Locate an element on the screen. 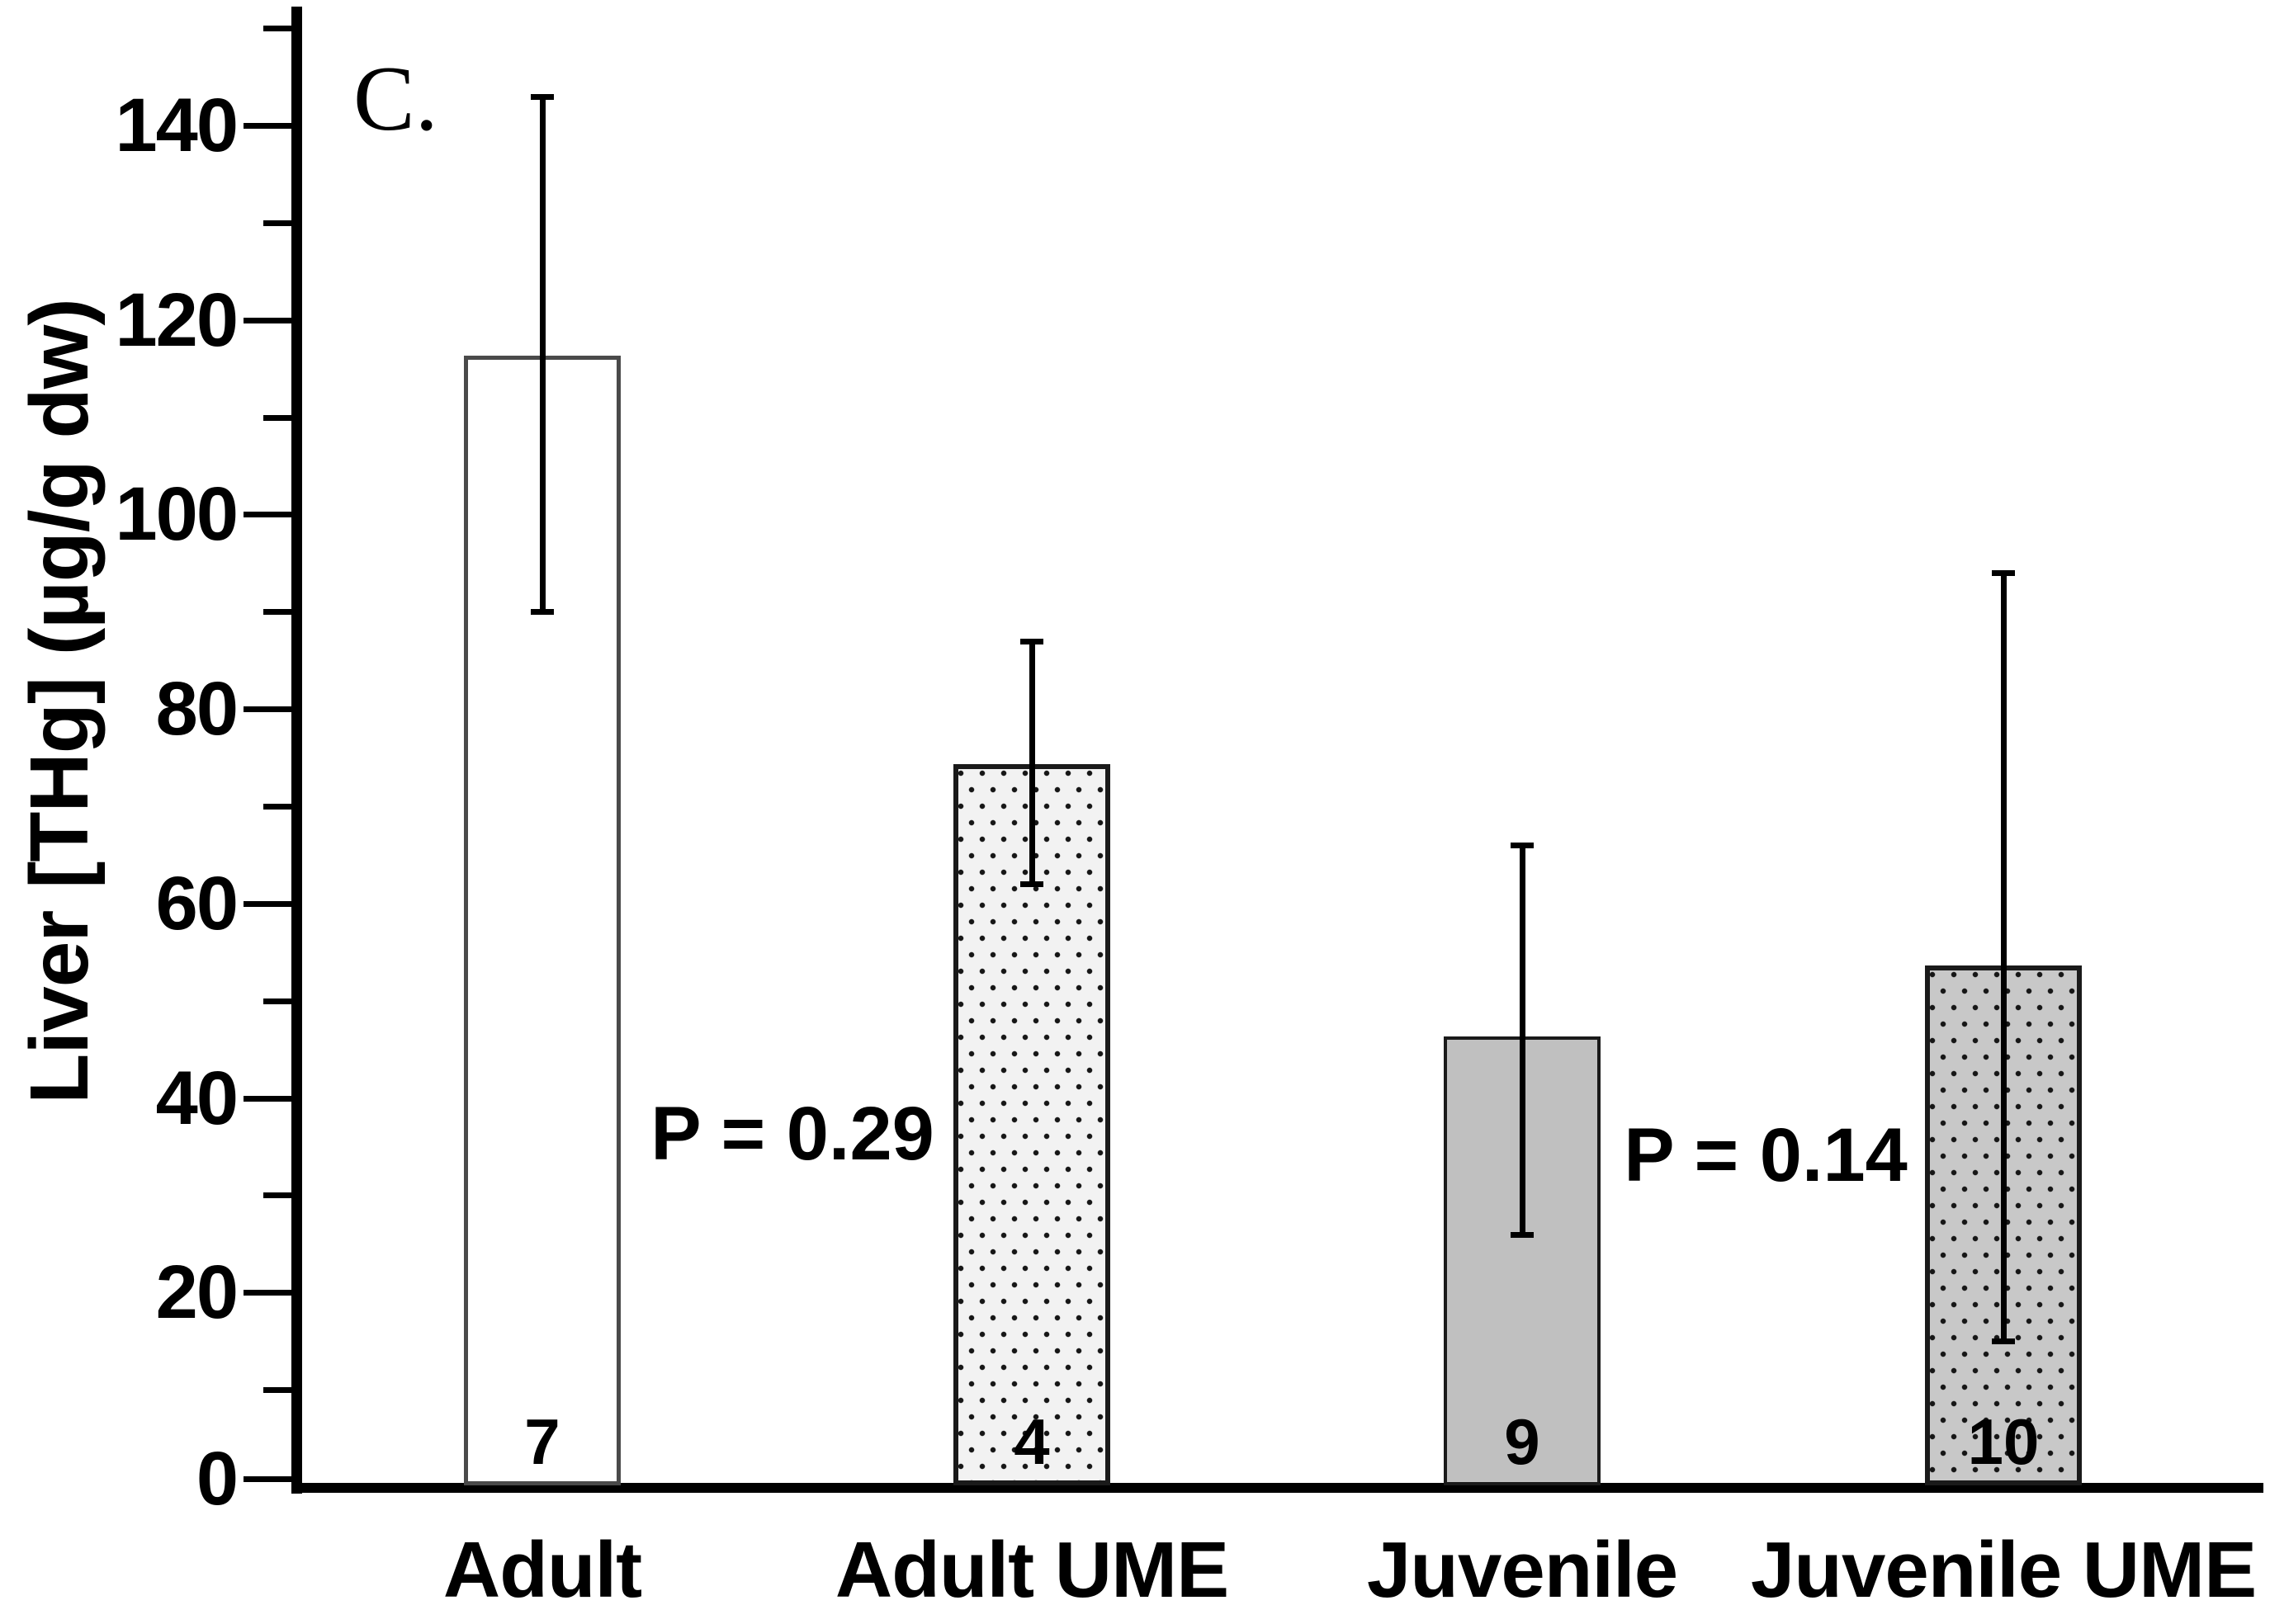 The width and height of the screenshot is (2270, 1624). sample-size-label: 7 is located at coordinates (542, 1441).